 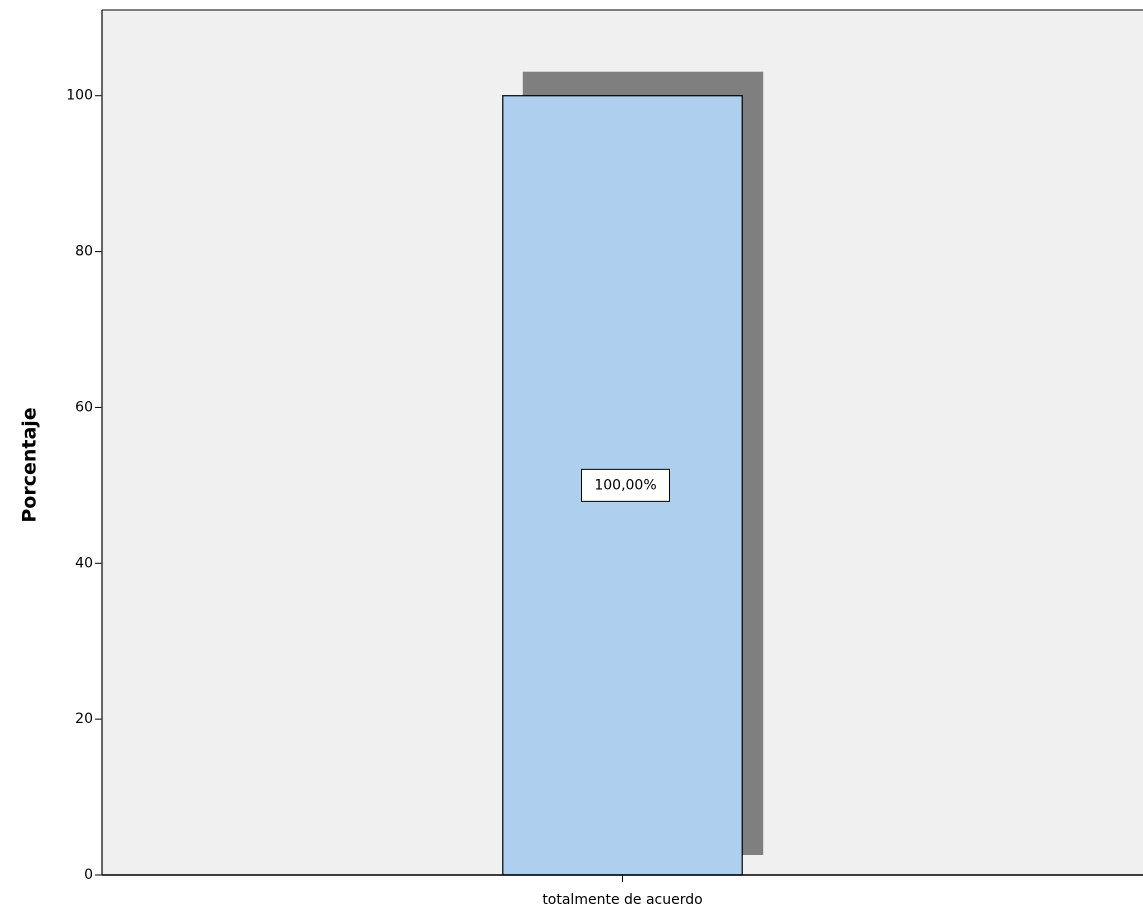 I want to click on x-tick-label: totalmente de acuerdo, so click(x=622, y=900).